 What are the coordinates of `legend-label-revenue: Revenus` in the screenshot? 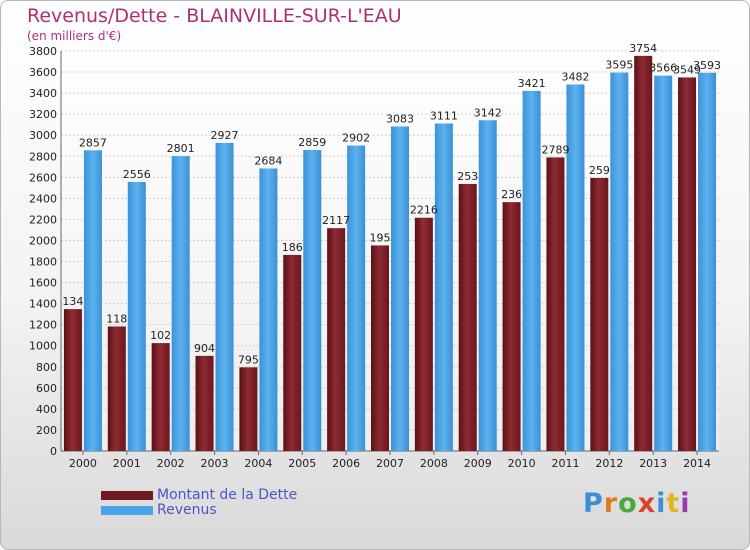 It's located at (187, 510).